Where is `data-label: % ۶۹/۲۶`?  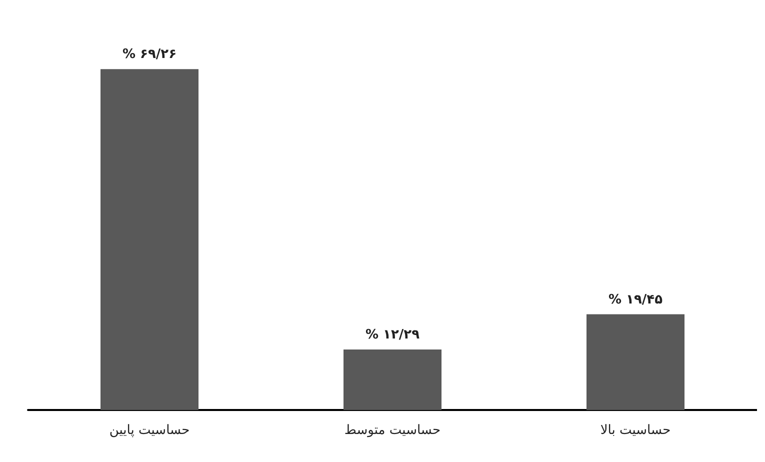 data-label: % ۶۹/۲۶ is located at coordinates (149, 54).